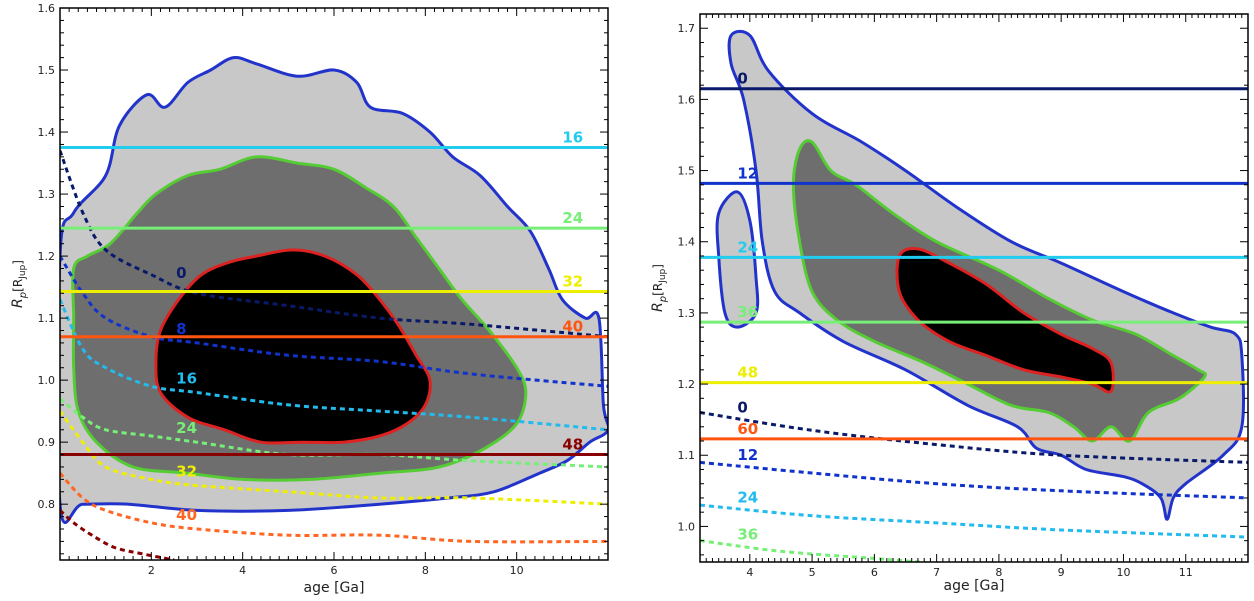 This screenshot has width=1254, height=601. What do you see at coordinates (47, 504) in the screenshot?
I see `y-tick-label: 0.8` at bounding box center [47, 504].